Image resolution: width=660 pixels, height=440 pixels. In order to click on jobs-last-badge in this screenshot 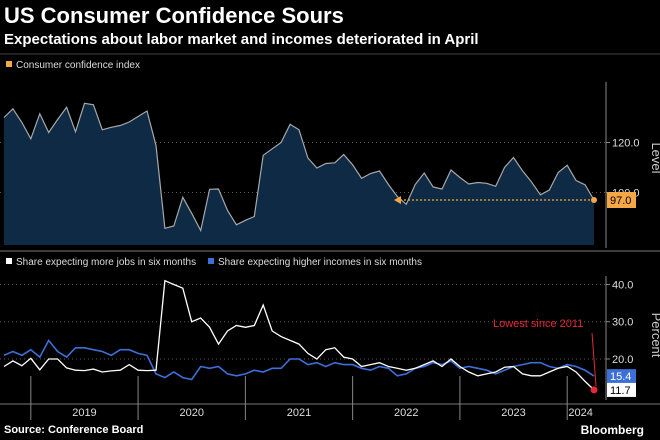, I will do `click(621, 389)`.